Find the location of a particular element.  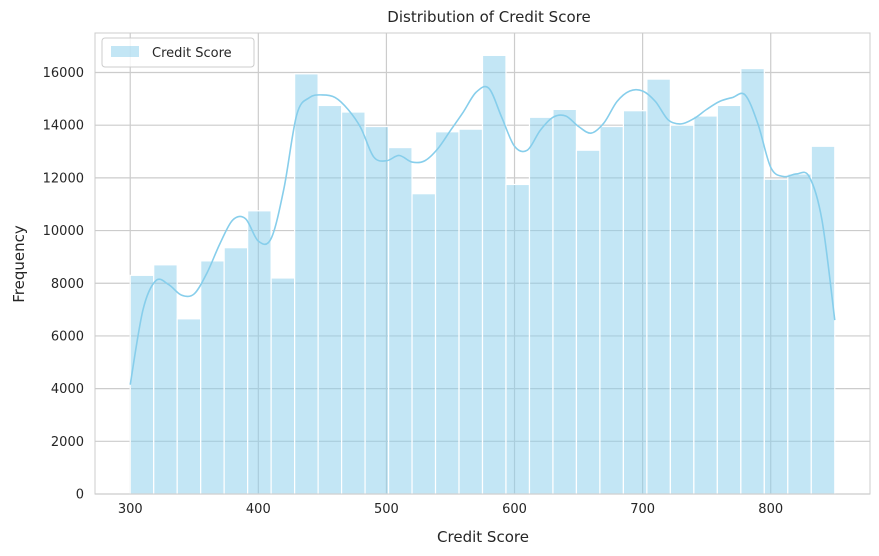

y-tick-label: 2000 is located at coordinates (67, 442).